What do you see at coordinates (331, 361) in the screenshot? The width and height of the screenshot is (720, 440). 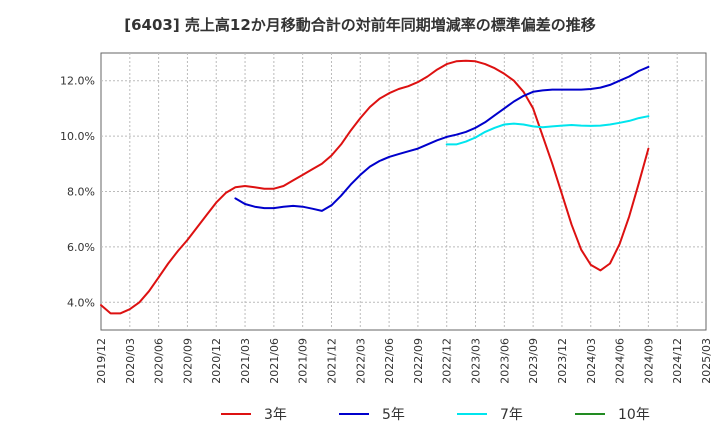 I see `x-tick-label: 2021/12` at bounding box center [331, 361].